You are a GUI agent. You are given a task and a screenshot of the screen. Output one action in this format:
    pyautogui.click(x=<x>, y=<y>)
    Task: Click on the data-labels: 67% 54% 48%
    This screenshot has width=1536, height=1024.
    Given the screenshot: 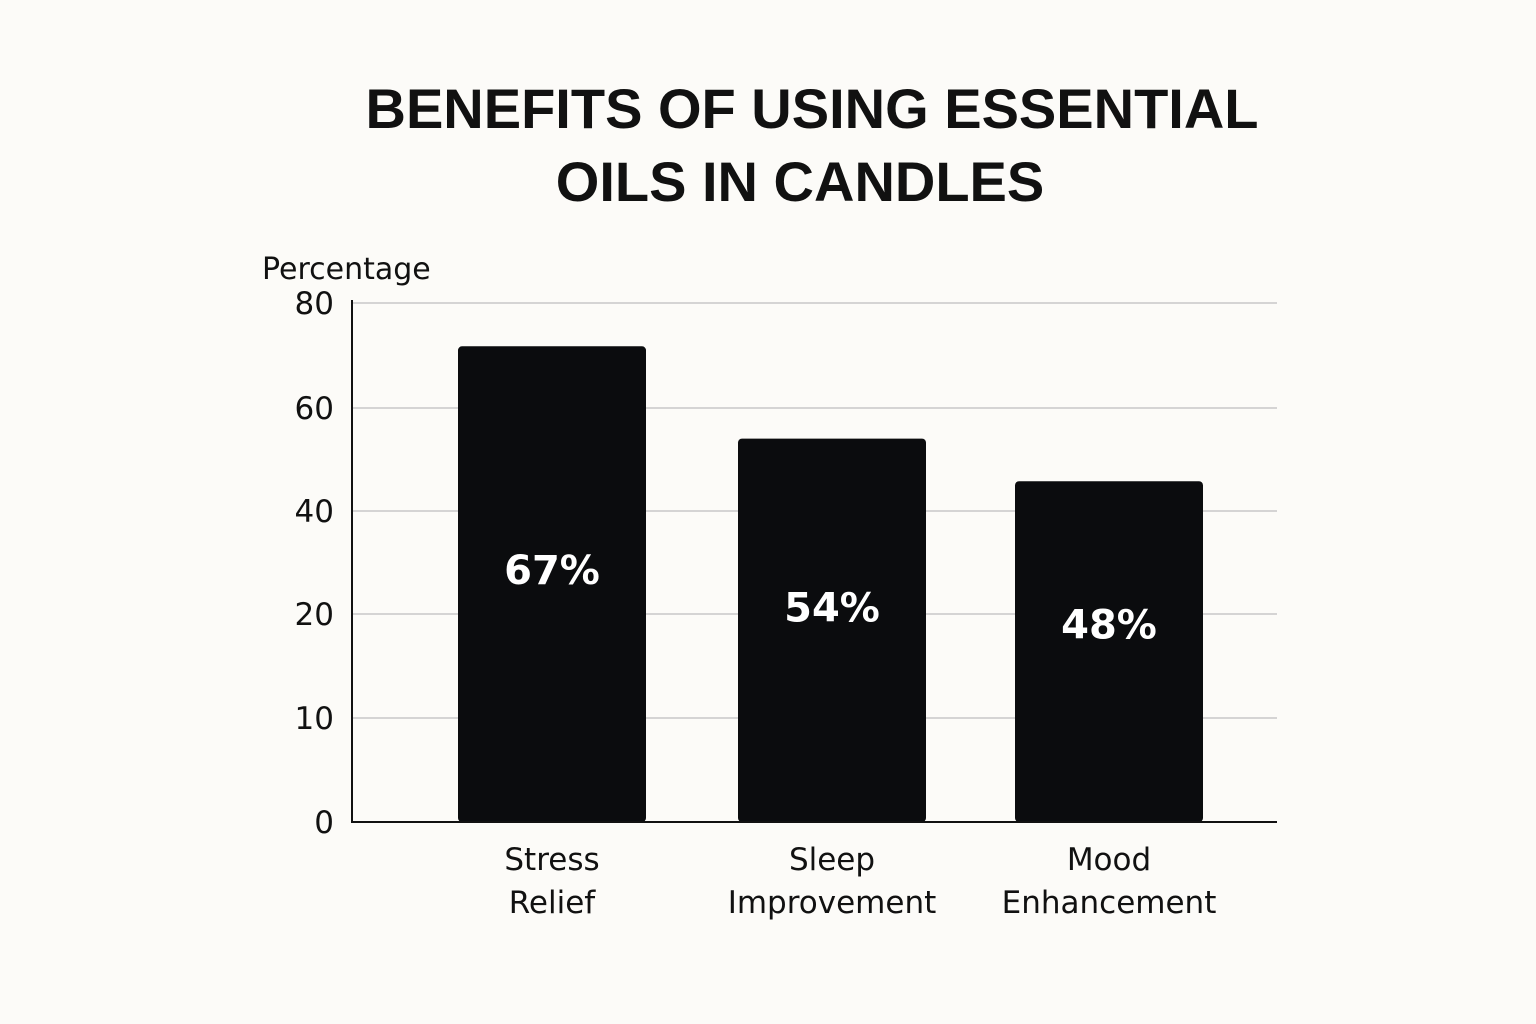 What is the action you would take?
    pyautogui.click(x=830, y=598)
    